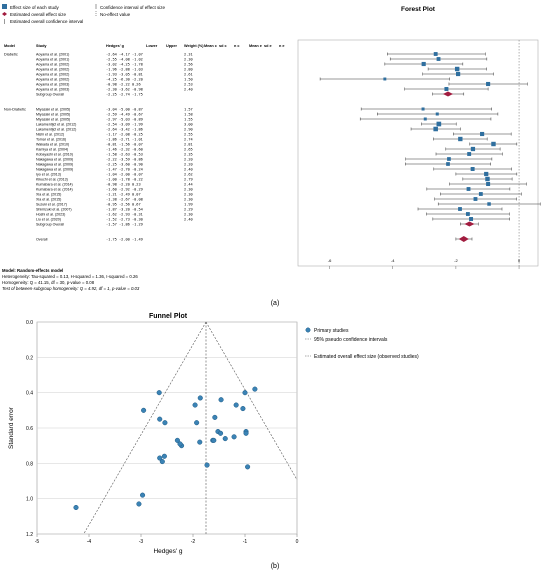 This screenshot has height=574, width=550. Describe the element at coordinates (188, 110) in the screenshot. I see `forest-weight-text: 1.57` at that location.